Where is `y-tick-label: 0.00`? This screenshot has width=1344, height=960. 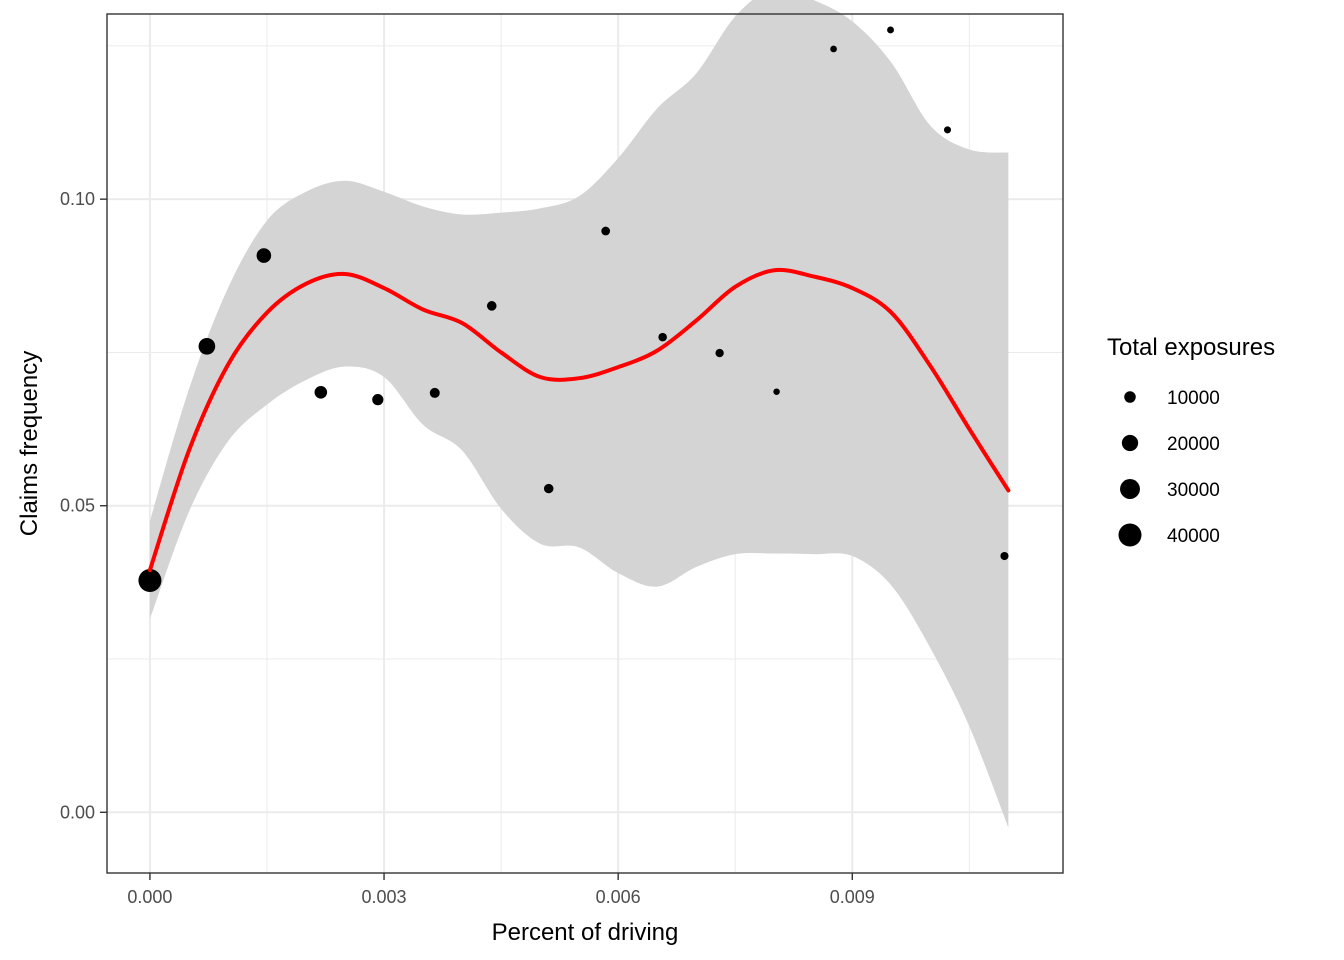 y-tick-label: 0.00 is located at coordinates (77, 812).